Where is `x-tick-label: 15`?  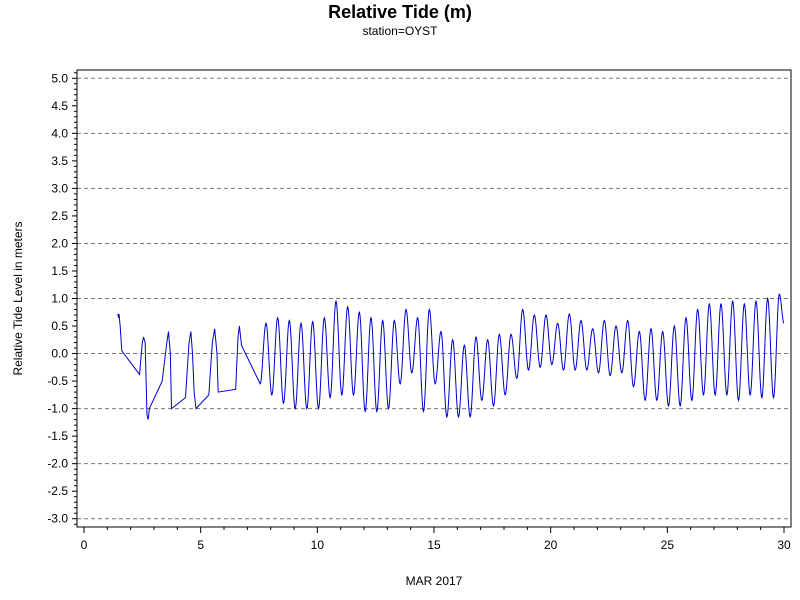
x-tick-label: 15 is located at coordinates (434, 545).